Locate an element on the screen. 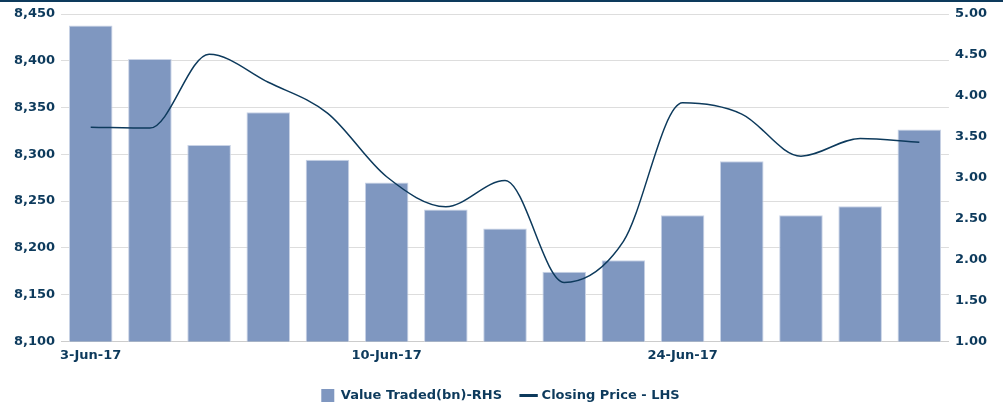 The image size is (1003, 416). x-tick-label: 3-Jun-17 is located at coordinates (91, 354).